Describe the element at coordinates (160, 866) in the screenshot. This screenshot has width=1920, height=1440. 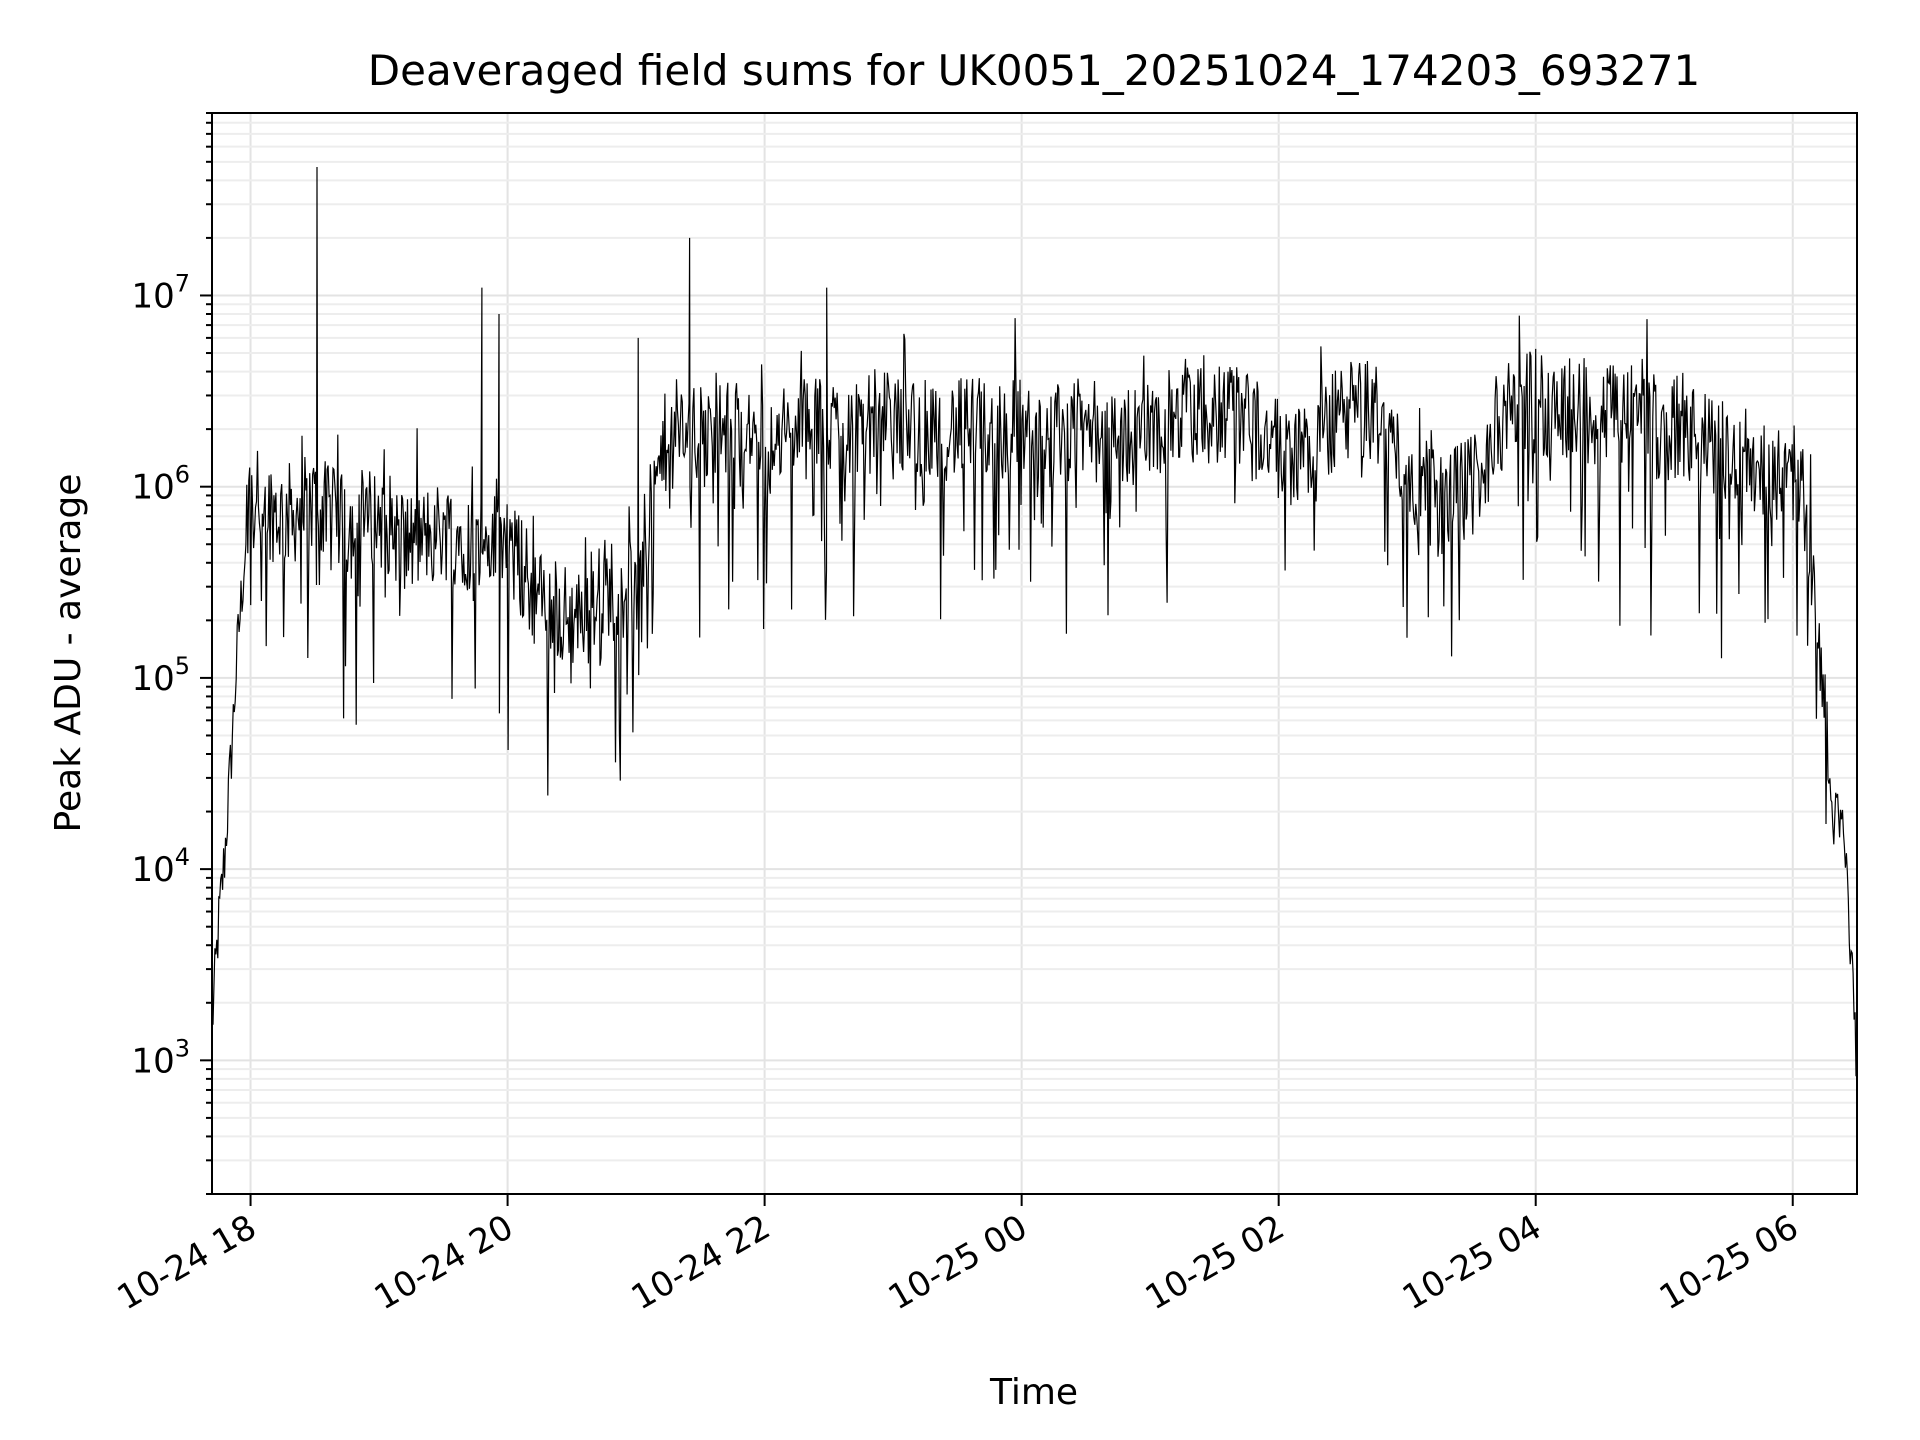
I see `y-tick-label: 10⁴` at that location.